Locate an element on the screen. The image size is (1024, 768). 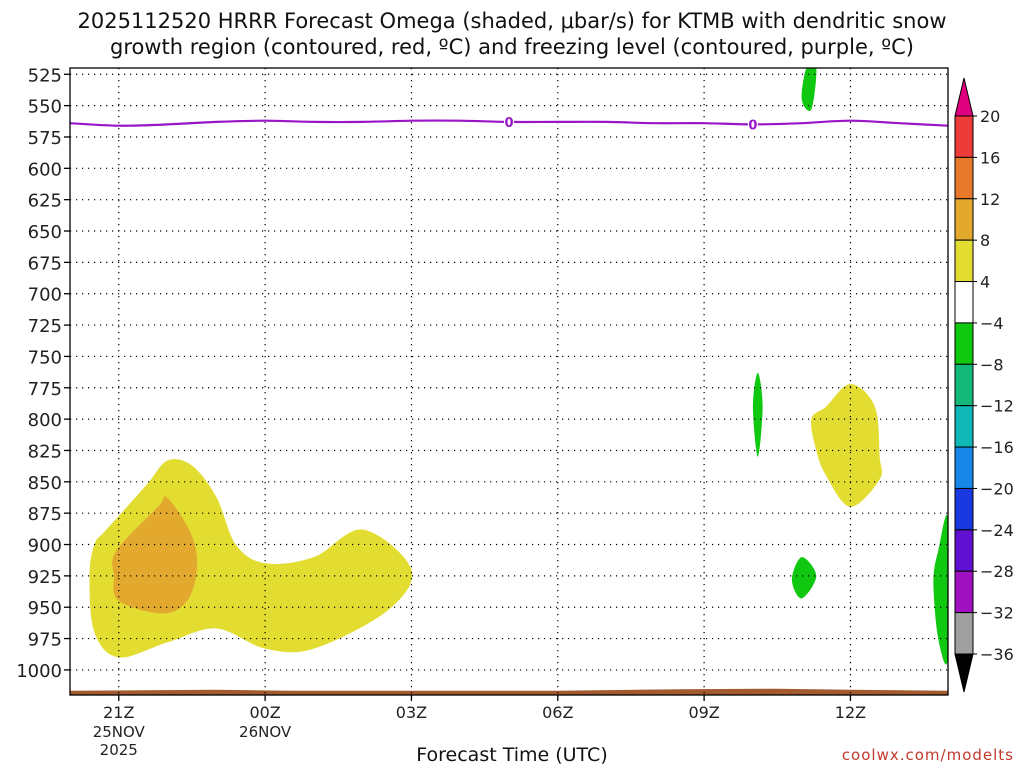
y-tick-label: 725 is located at coordinates (45, 326).